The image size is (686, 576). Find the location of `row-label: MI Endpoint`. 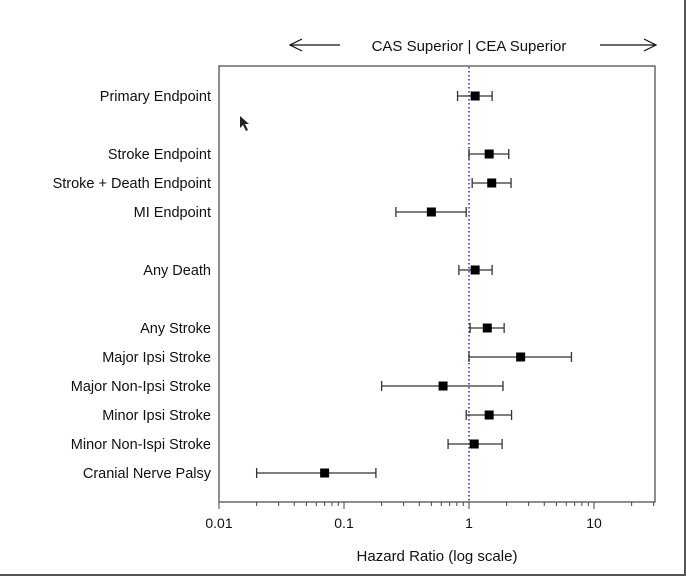

row-label: MI Endpoint is located at coordinates (172, 213).